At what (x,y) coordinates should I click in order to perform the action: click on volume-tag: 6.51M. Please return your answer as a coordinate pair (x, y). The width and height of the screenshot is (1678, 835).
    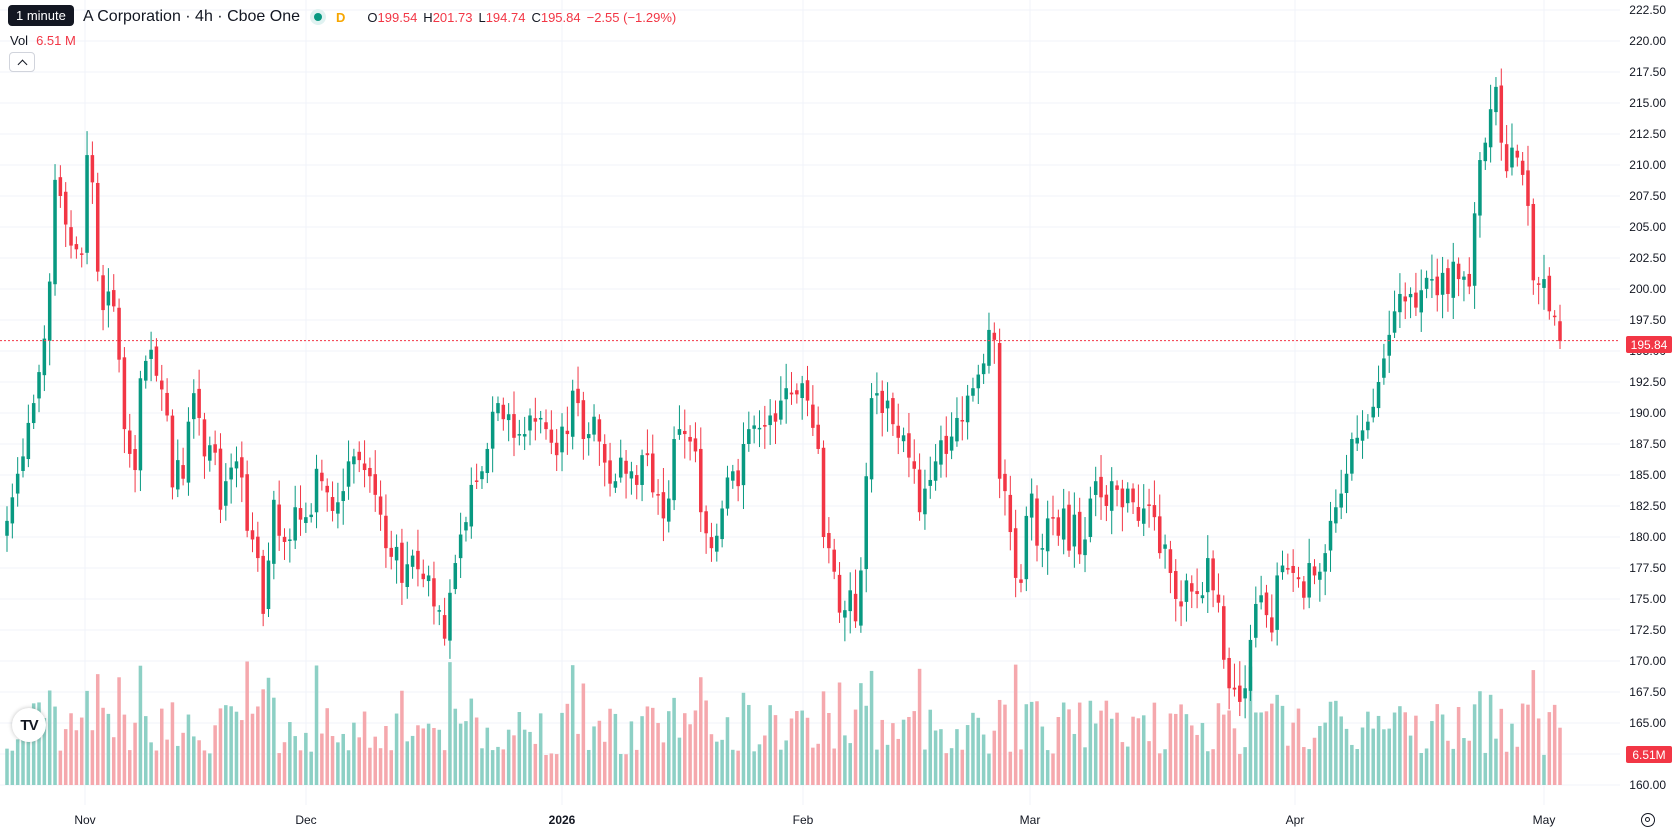
    Looking at the image, I should click on (1648, 755).